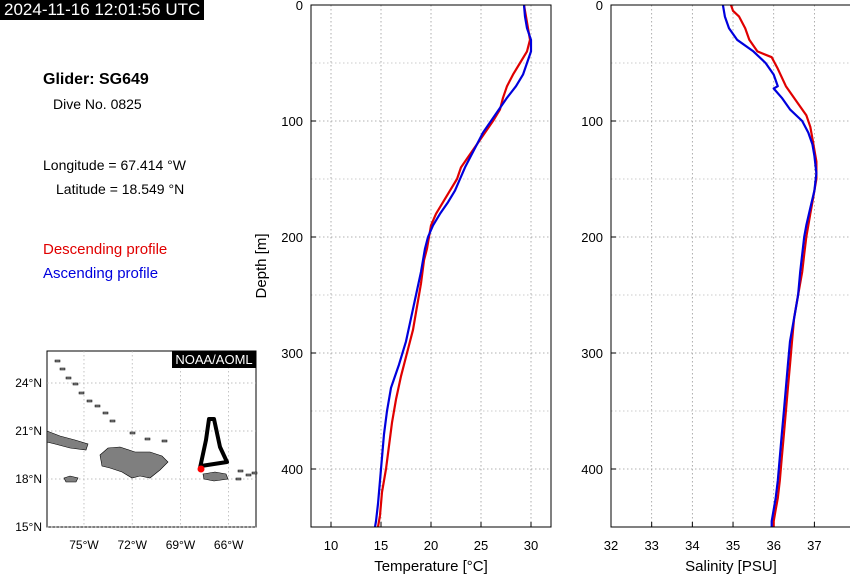 The width and height of the screenshot is (850, 574). Describe the element at coordinates (611, 545) in the screenshot. I see `sal-x-tick-label: 32` at that location.